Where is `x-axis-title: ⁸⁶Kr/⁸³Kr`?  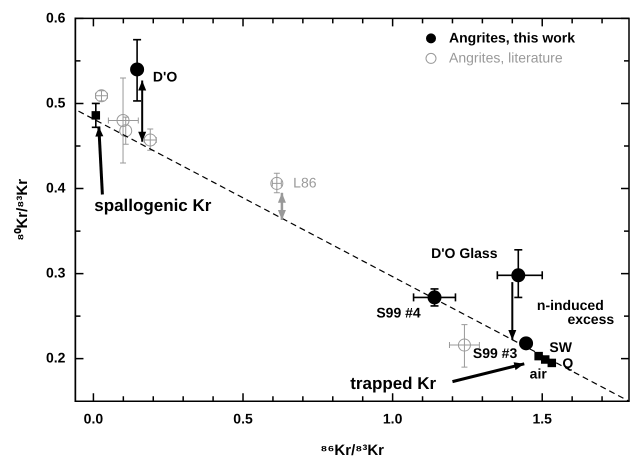 x-axis-title: ⁸⁶Kr/⁸³Kr is located at coordinates (352, 451).